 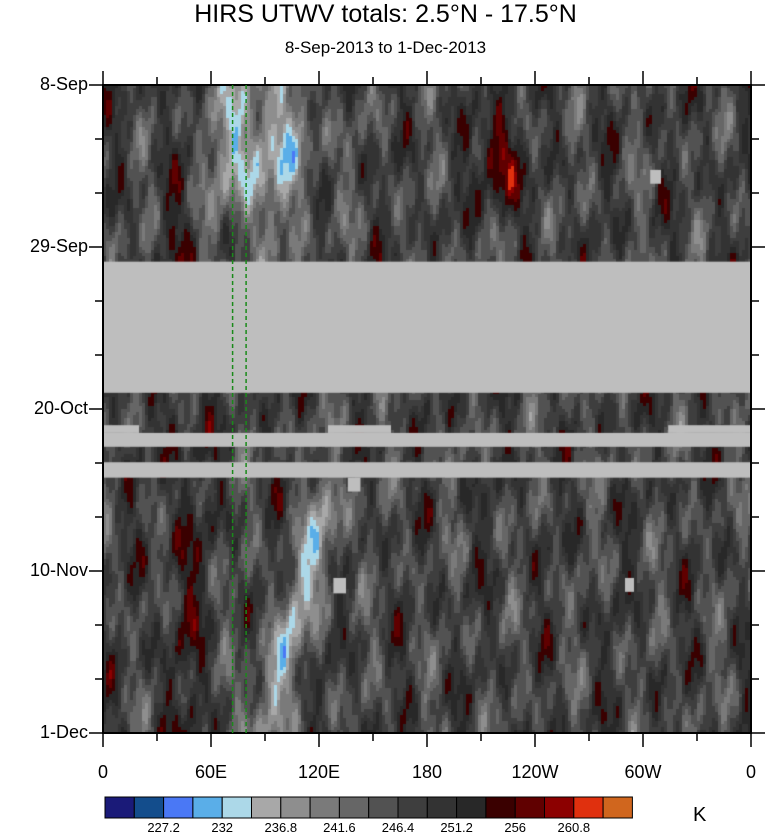 I want to click on colorbar-label: 241.6, so click(x=339, y=827).